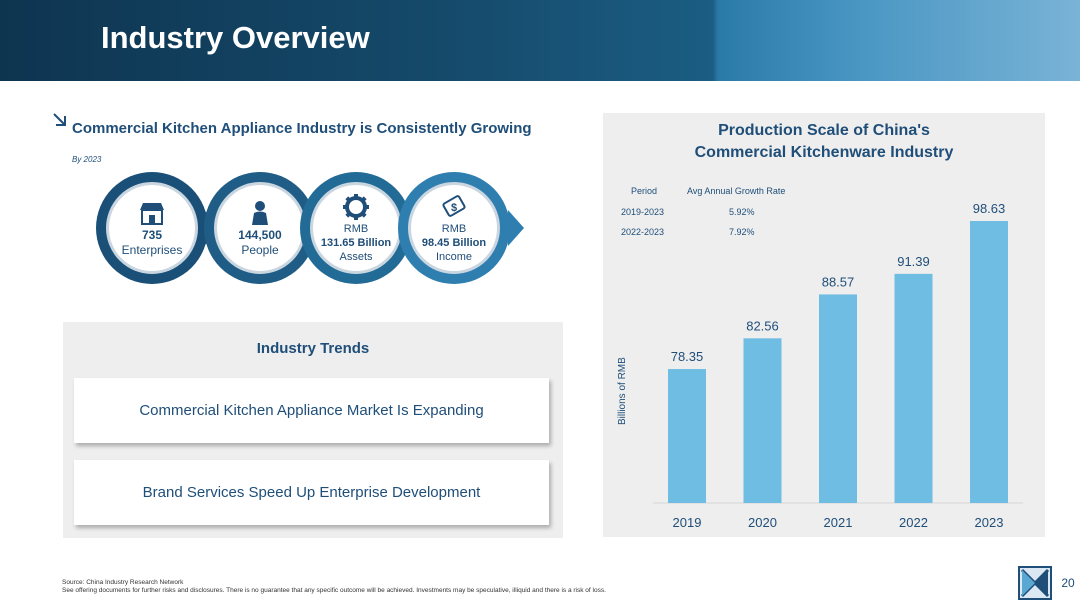  I want to click on data-label-2022: 91.39, so click(913, 261).